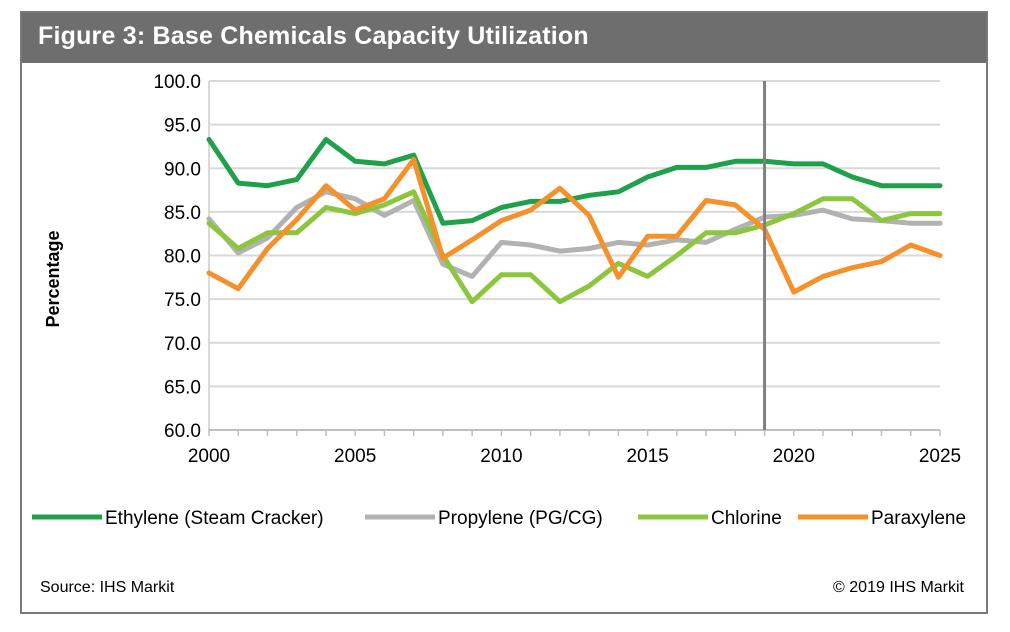 The image size is (1010, 632). What do you see at coordinates (501, 456) in the screenshot?
I see `x-tick-label: 2010` at bounding box center [501, 456].